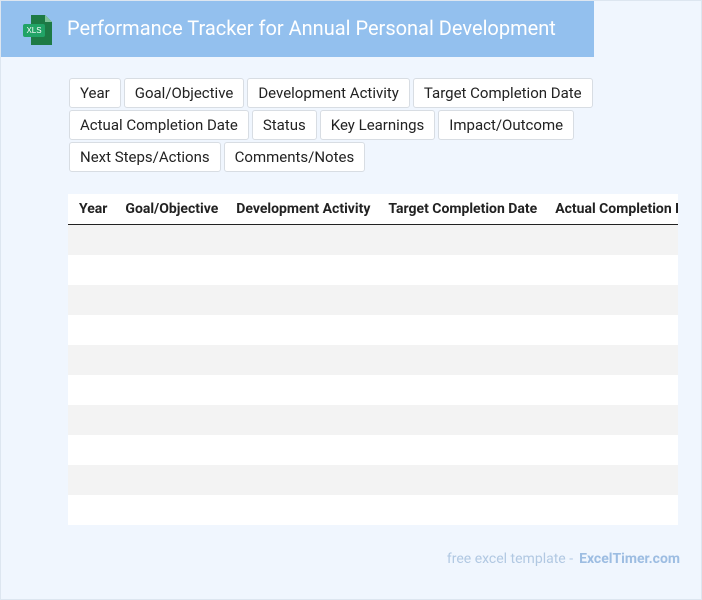 This screenshot has height=600, width=702. What do you see at coordinates (502, 93) in the screenshot?
I see `tag: Target Completion Date` at bounding box center [502, 93].